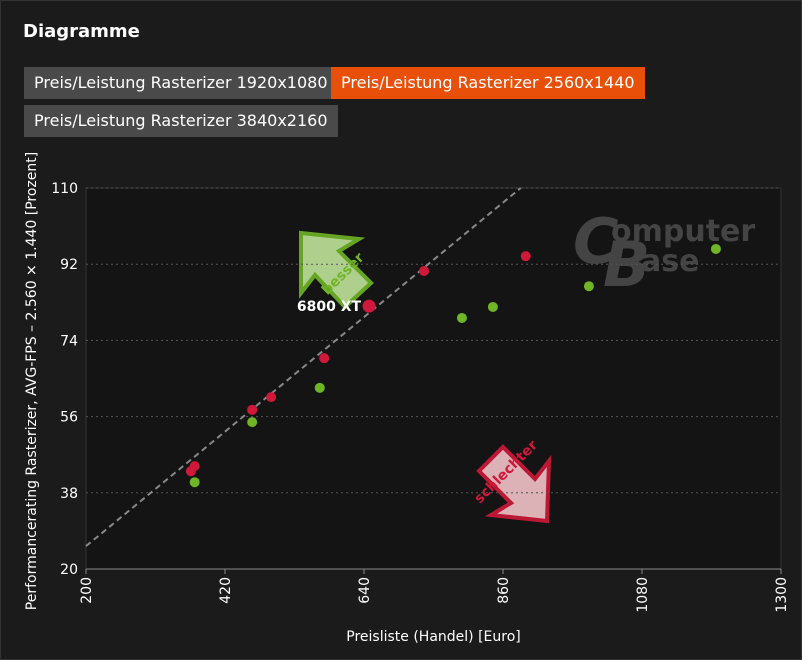  What do you see at coordinates (226, 590) in the screenshot?
I see `x-tick-label: 420` at bounding box center [226, 590].